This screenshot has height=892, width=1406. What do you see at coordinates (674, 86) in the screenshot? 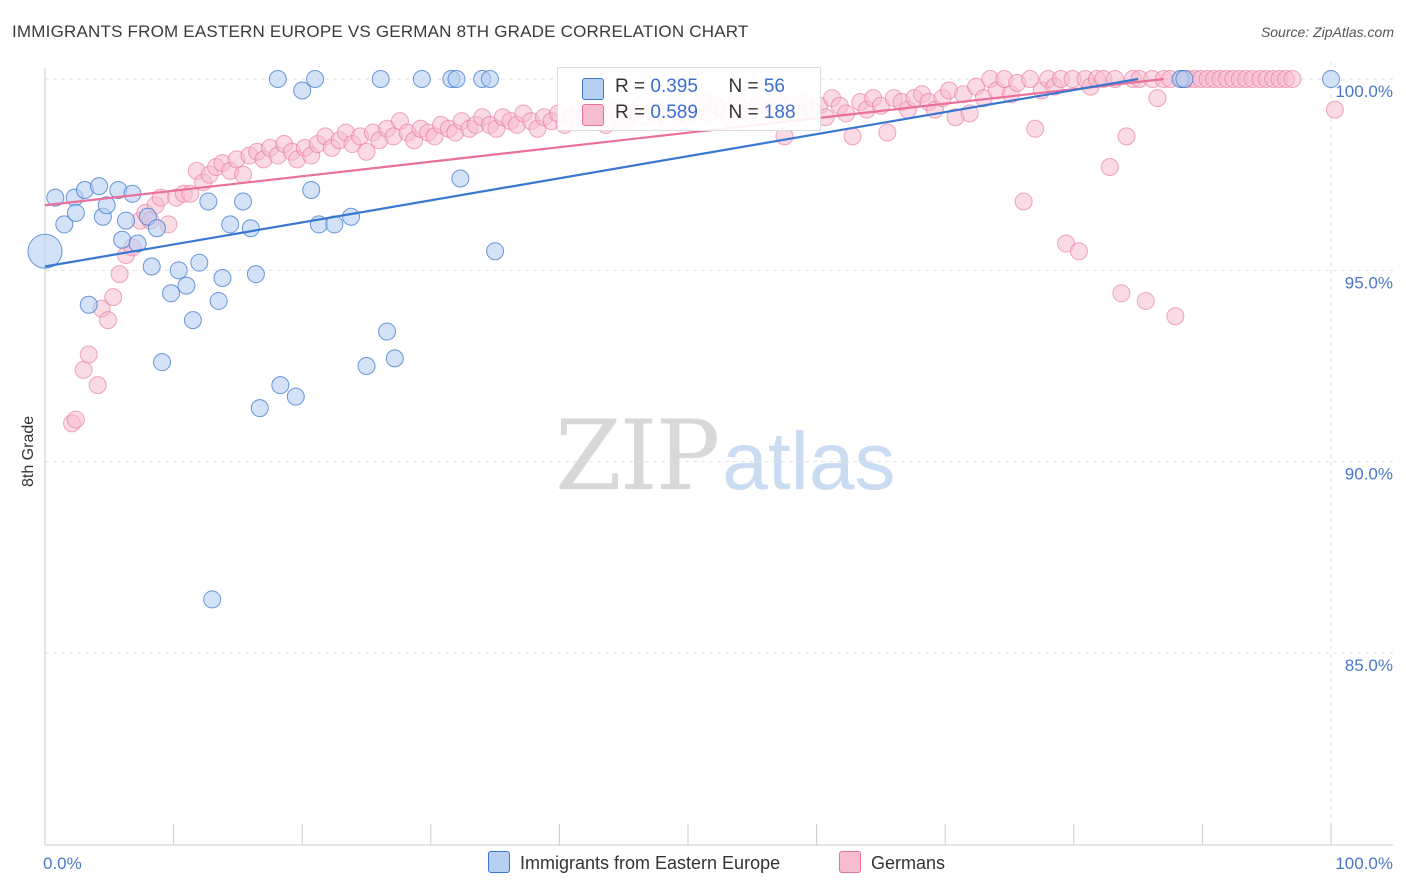
I see `legend-r-value: 0.395` at bounding box center [674, 86].